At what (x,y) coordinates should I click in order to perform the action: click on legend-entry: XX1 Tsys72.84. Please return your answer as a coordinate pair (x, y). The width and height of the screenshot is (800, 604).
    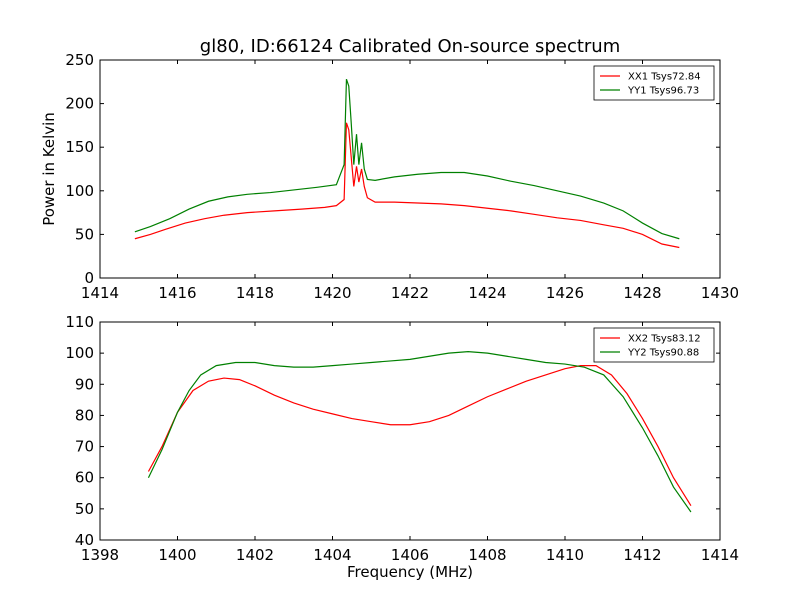
    Looking at the image, I should click on (664, 77).